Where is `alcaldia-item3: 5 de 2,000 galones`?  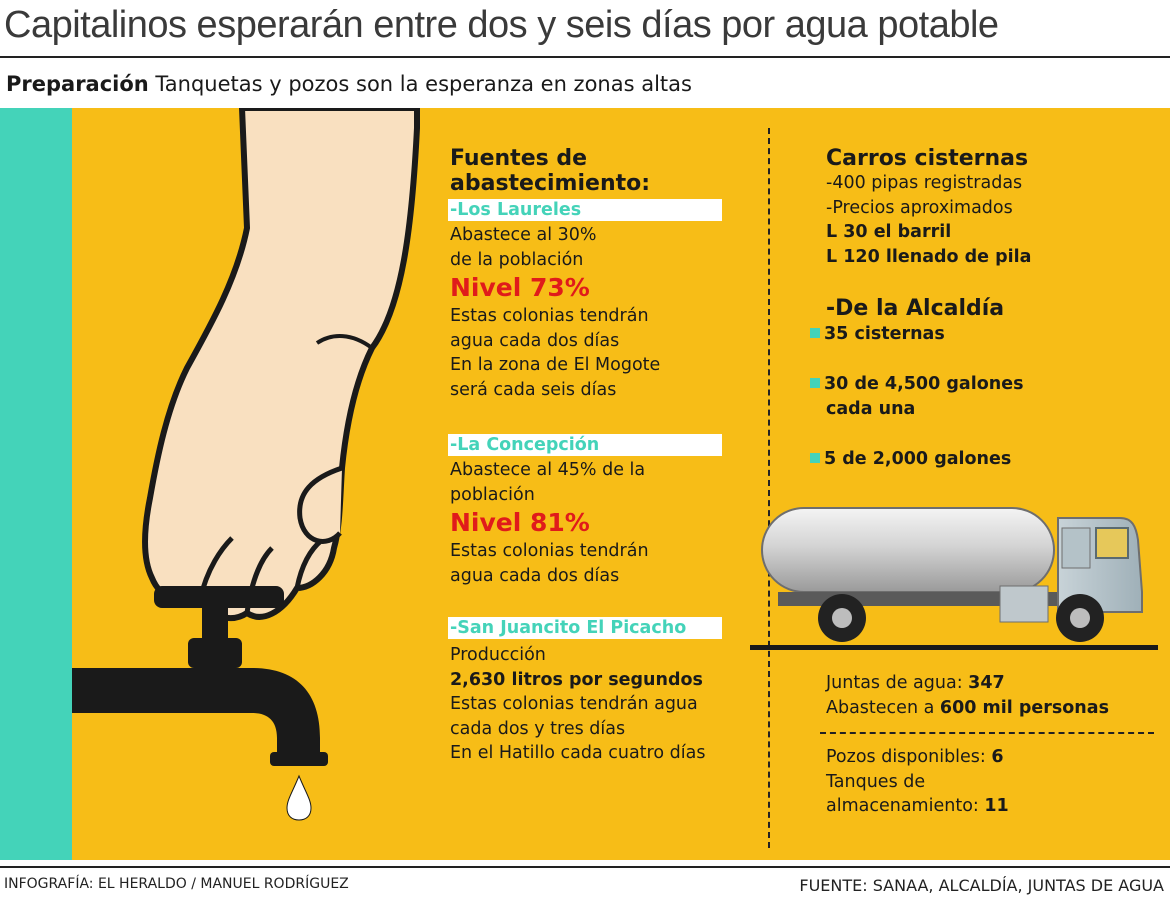
alcaldia-item3: 5 de 2,000 galones is located at coordinates (910, 459).